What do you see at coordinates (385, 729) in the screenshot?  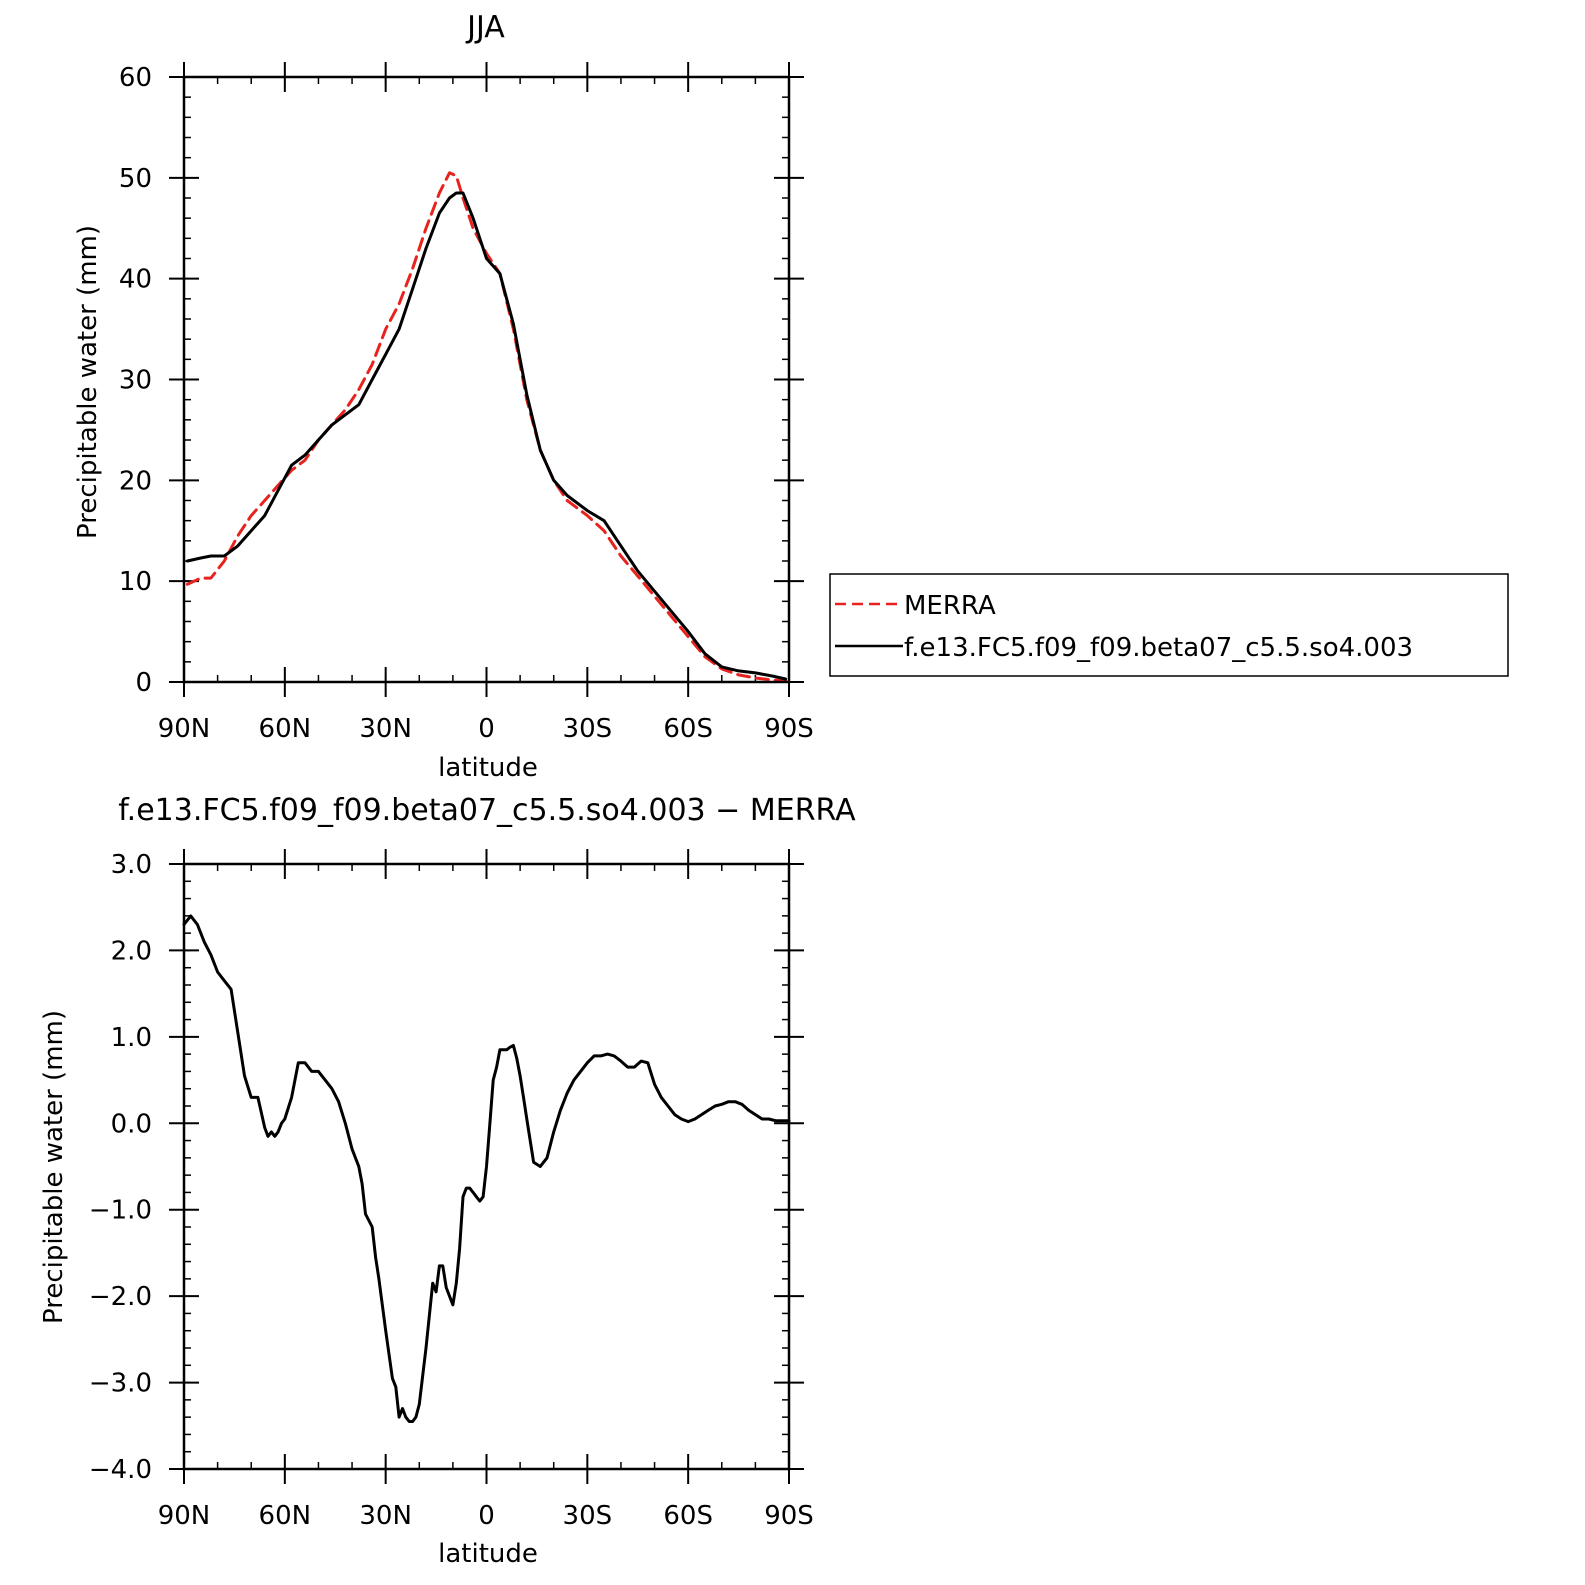 I see `top-x-tick-label: 30N` at bounding box center [385, 729].